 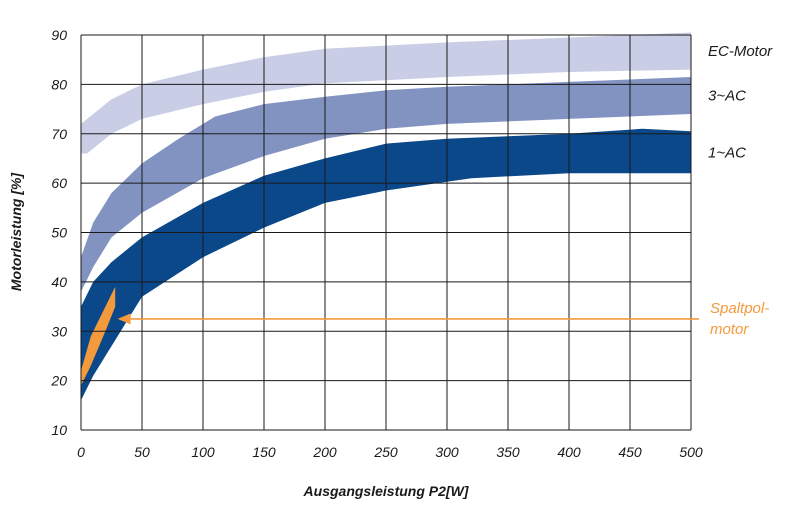 I want to click on y-tick-label: 50, so click(x=59, y=233).